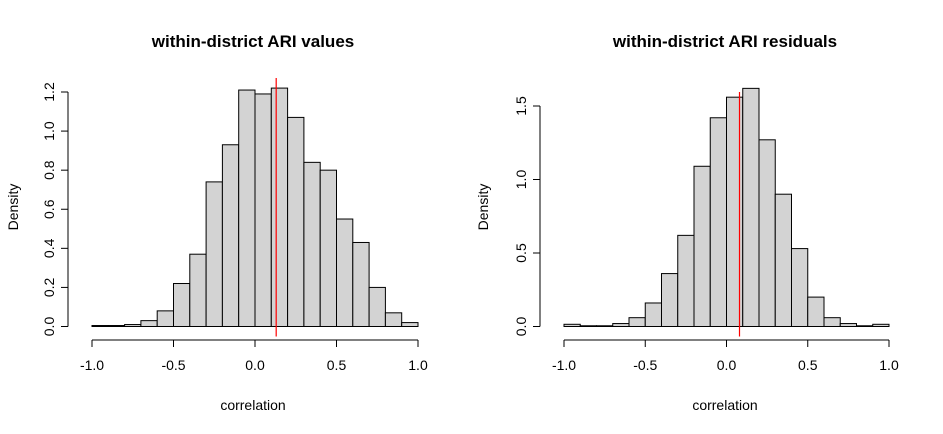 The height and width of the screenshot is (434, 943). What do you see at coordinates (49, 209) in the screenshot?
I see `y-tick-label: 0.6` at bounding box center [49, 209].